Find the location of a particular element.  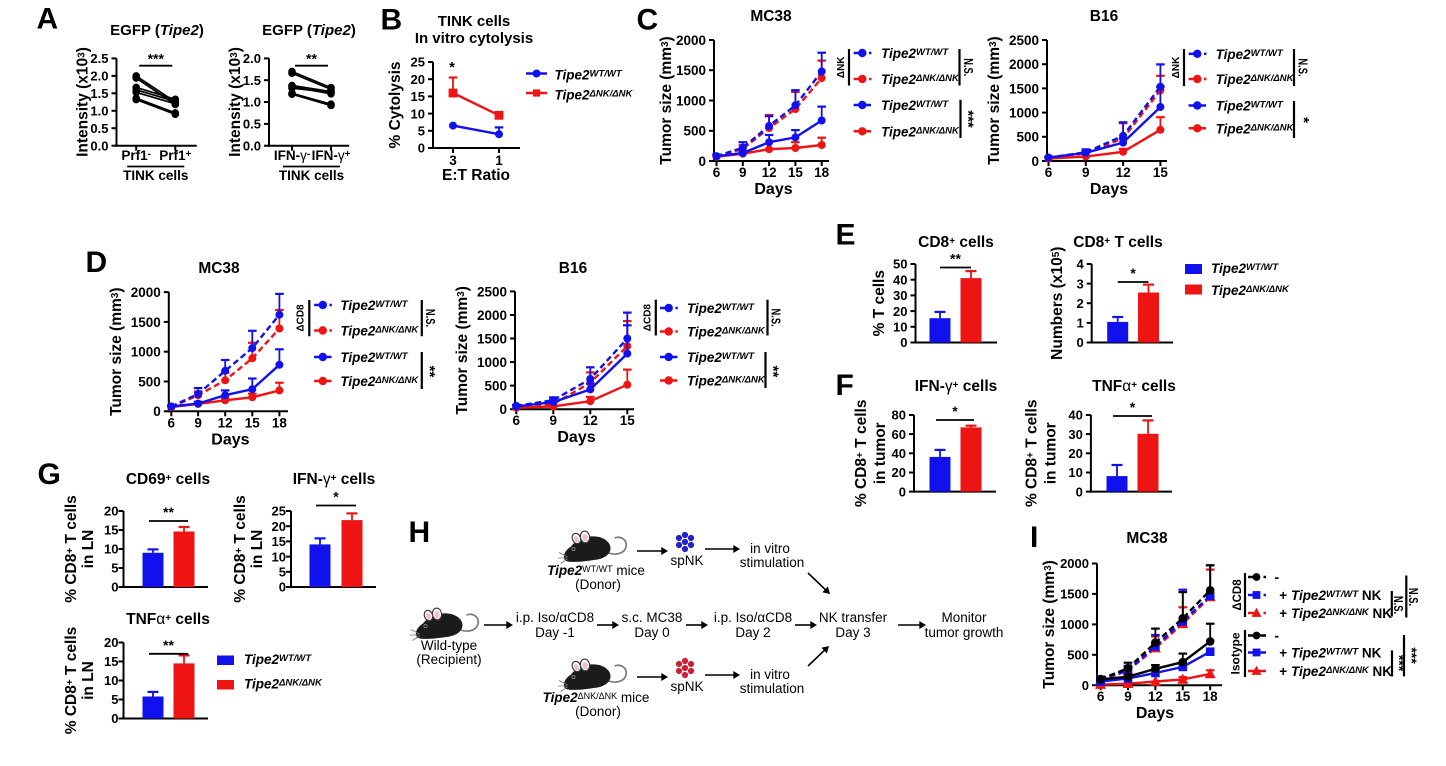

svg-text: IFN-γ+ is located at coordinates (331, 155).